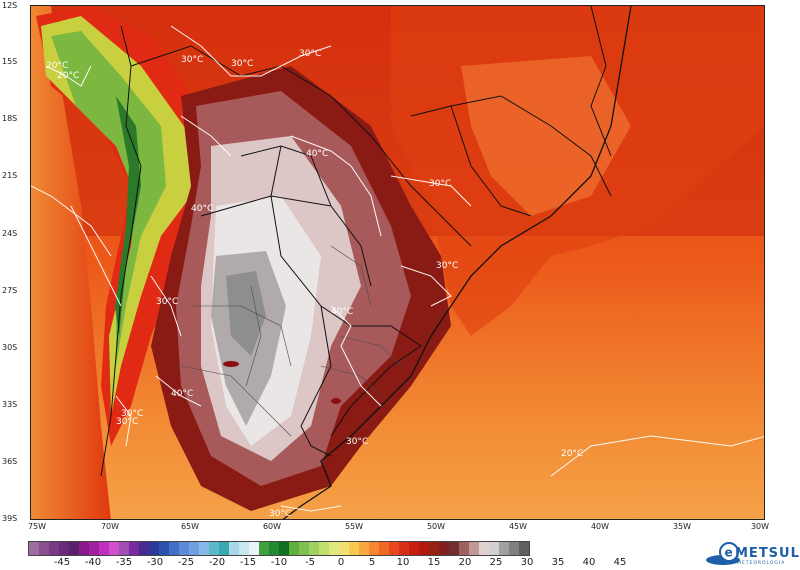 The image size is (800, 570). Describe the element at coordinates (124, 562) in the screenshot. I see `colorbar-tick: -35` at that location.